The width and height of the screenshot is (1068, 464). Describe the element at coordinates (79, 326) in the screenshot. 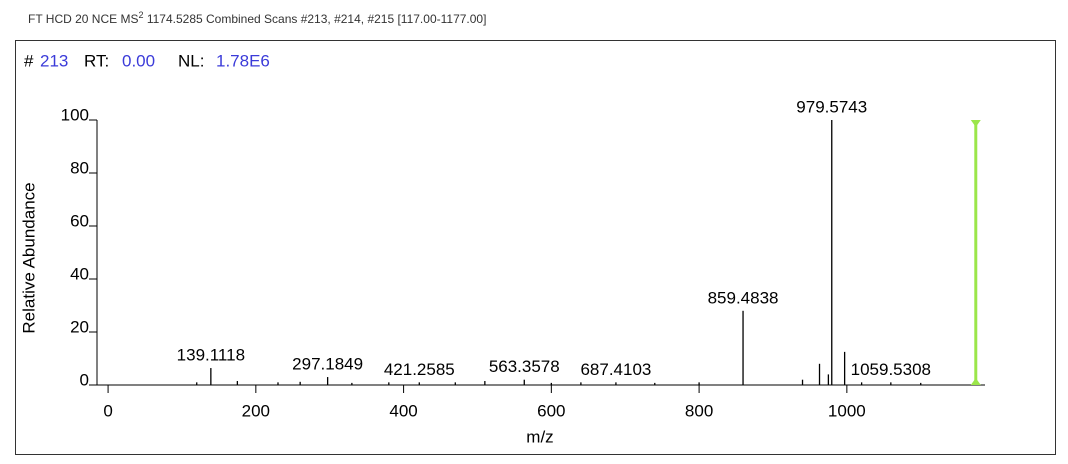

I see `y-tick-label: 20` at that location.